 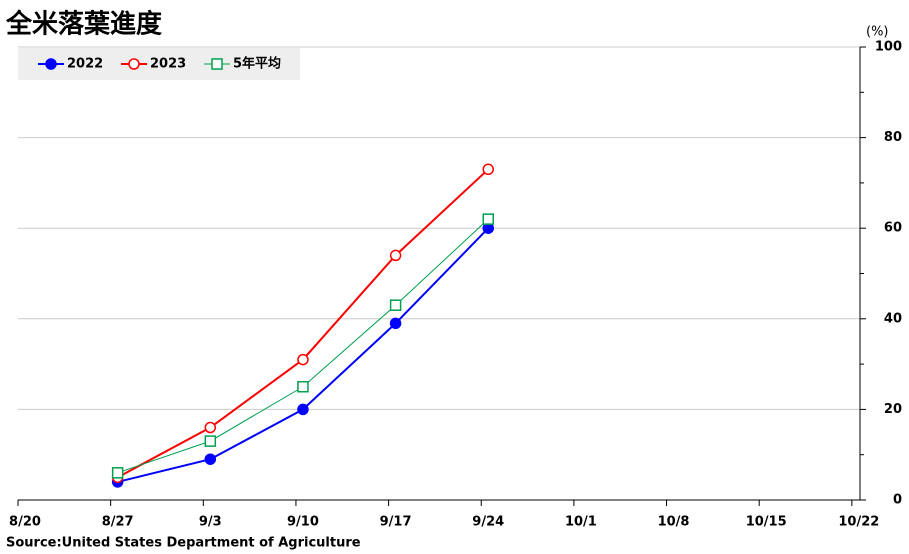 What do you see at coordinates (118, 522) in the screenshot?
I see `x-tick-label: 8/27` at bounding box center [118, 522].